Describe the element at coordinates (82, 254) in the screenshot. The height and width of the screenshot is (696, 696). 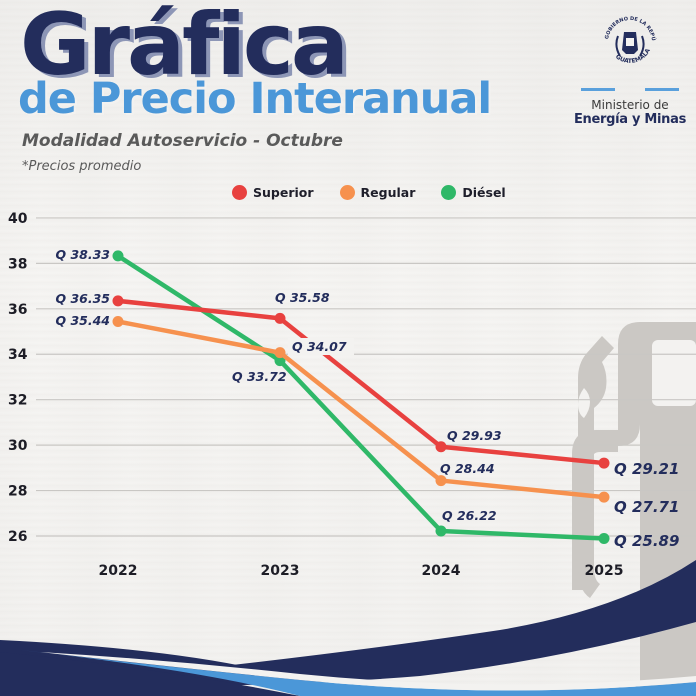
I see `data-label-diésel: Q 38.33` at that location.